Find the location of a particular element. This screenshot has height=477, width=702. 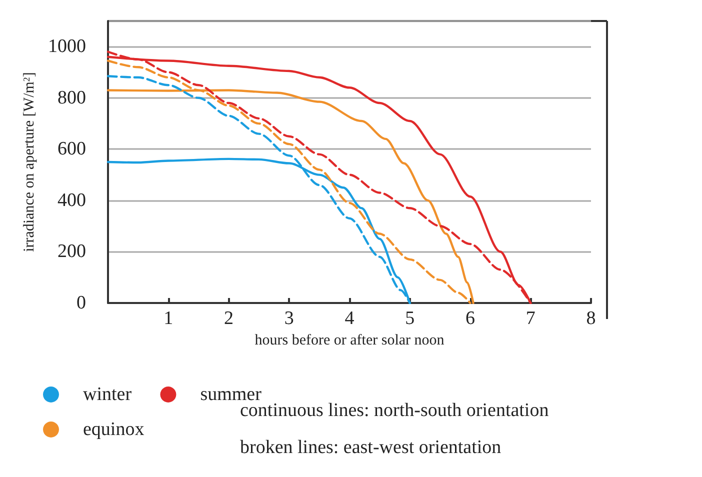

x-tick-label: 7 is located at coordinates (531, 318).